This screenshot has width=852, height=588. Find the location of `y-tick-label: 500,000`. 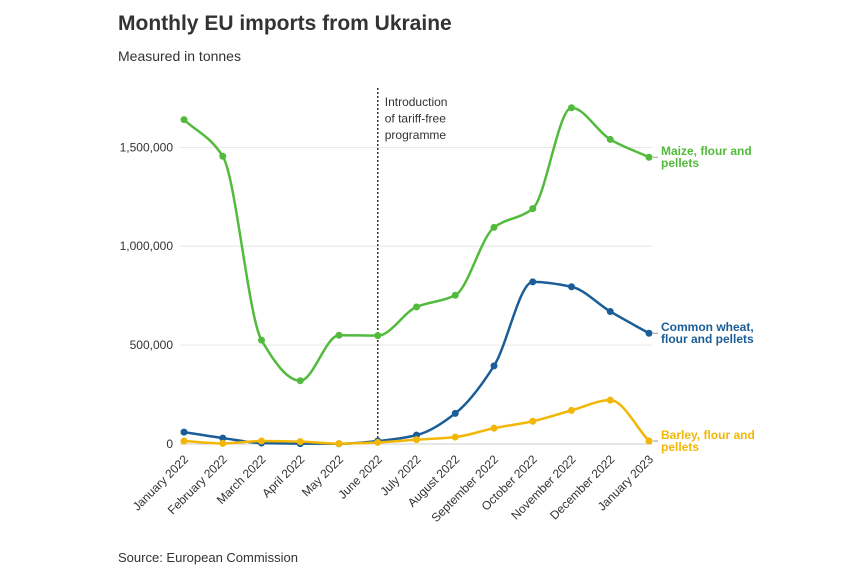

y-tick-label: 500,000 is located at coordinates (152, 345).